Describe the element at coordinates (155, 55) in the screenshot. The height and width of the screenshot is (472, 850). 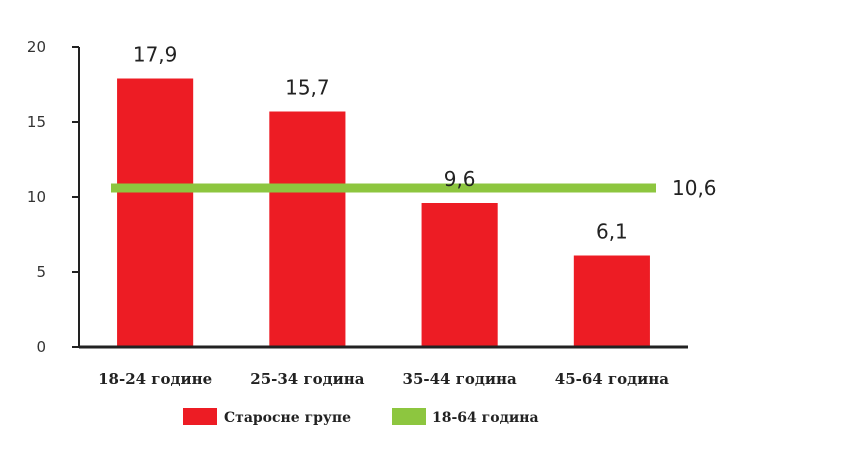
I see `bar-value-label: 17,9` at that location.